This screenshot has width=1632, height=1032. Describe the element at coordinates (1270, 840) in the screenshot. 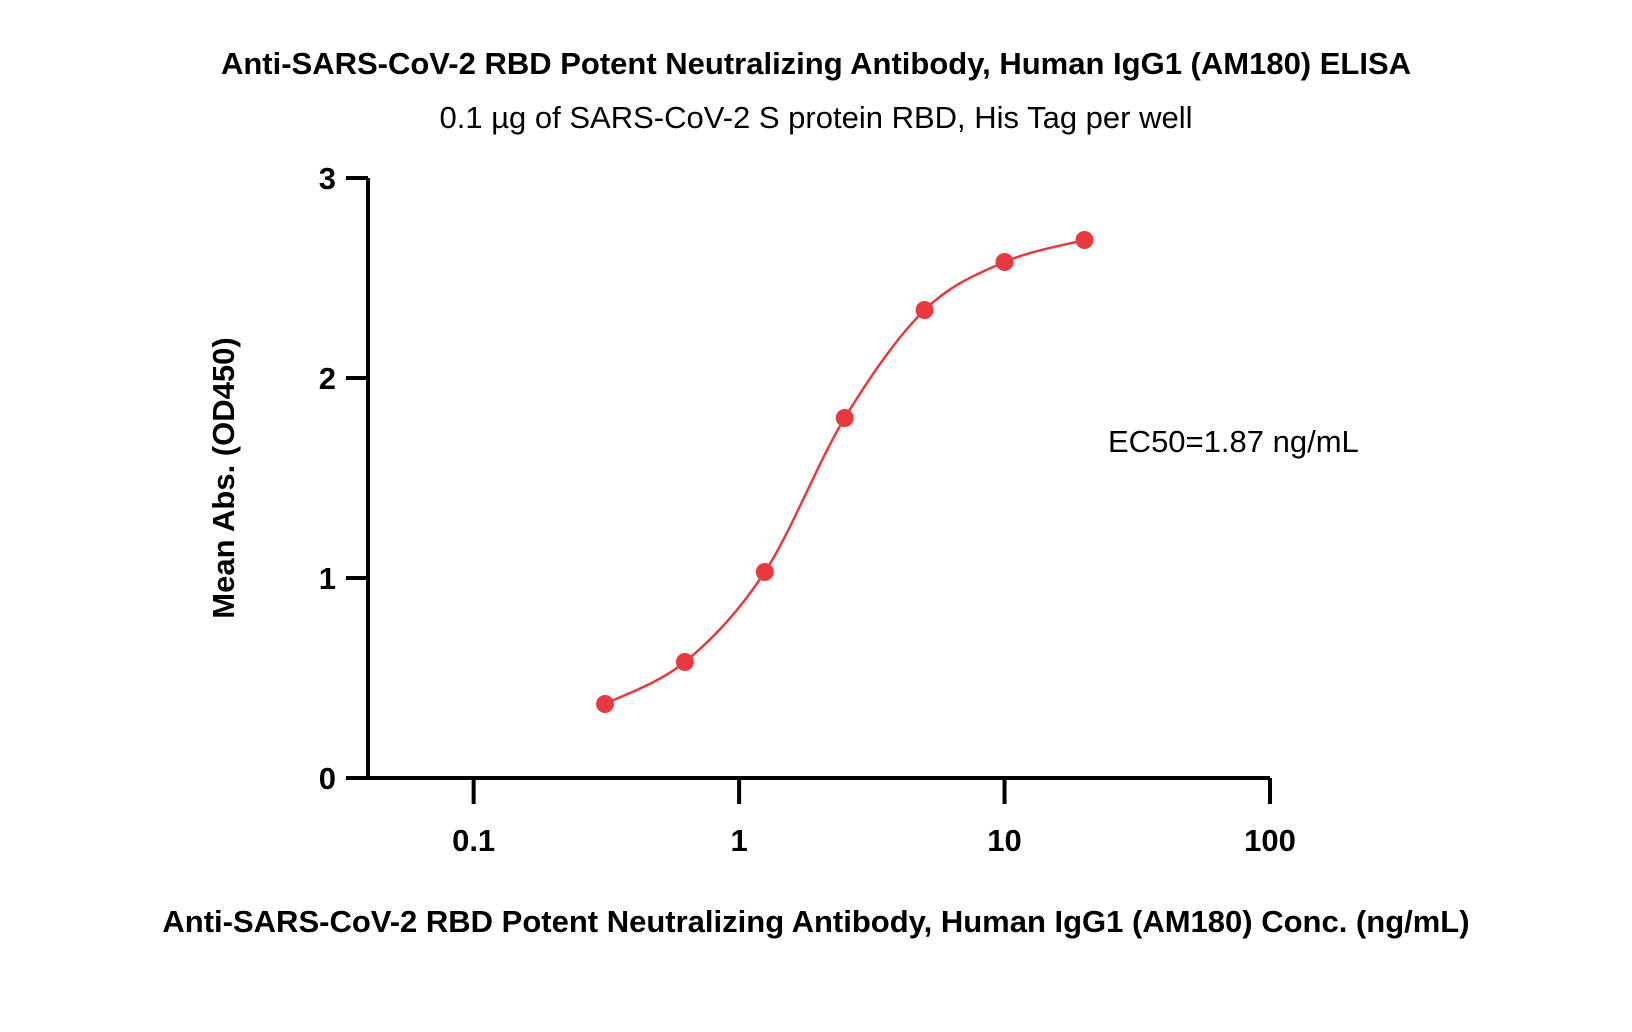

I see `x-tick-label: 100` at that location.